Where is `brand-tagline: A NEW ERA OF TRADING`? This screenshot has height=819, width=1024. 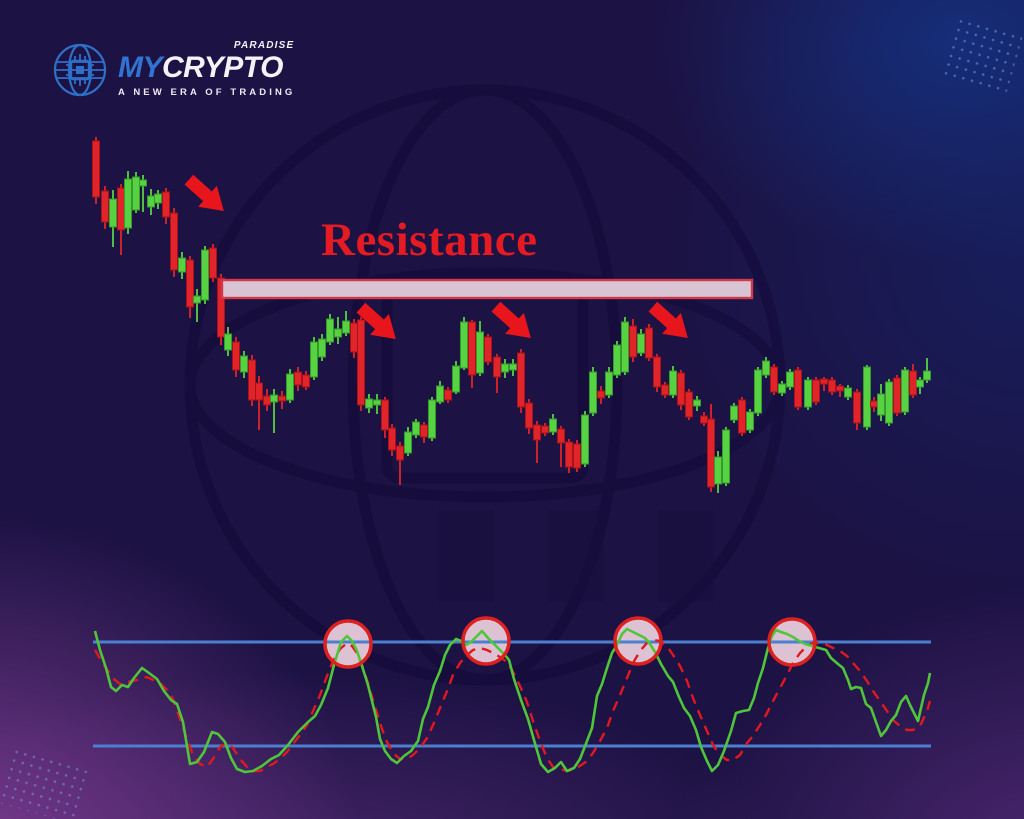 brand-tagline: A NEW ERA OF TRADING is located at coordinates (207, 92).